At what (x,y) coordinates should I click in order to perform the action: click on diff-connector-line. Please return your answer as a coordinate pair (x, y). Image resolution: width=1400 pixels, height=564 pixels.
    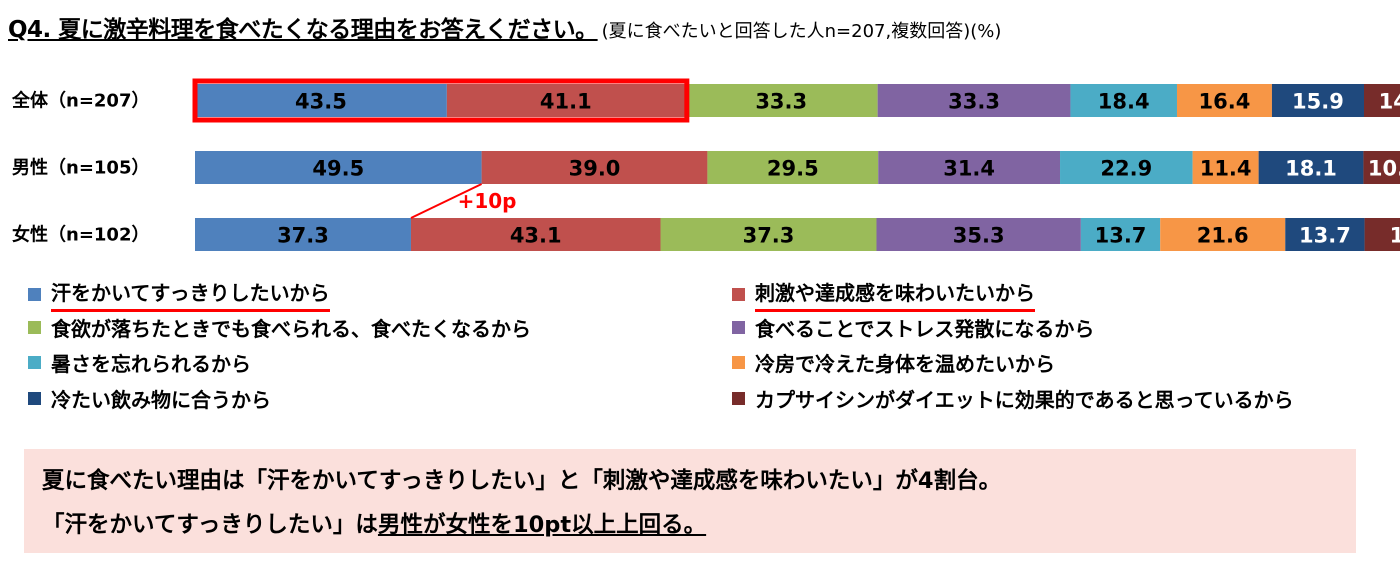
    Looking at the image, I should click on (446, 201).